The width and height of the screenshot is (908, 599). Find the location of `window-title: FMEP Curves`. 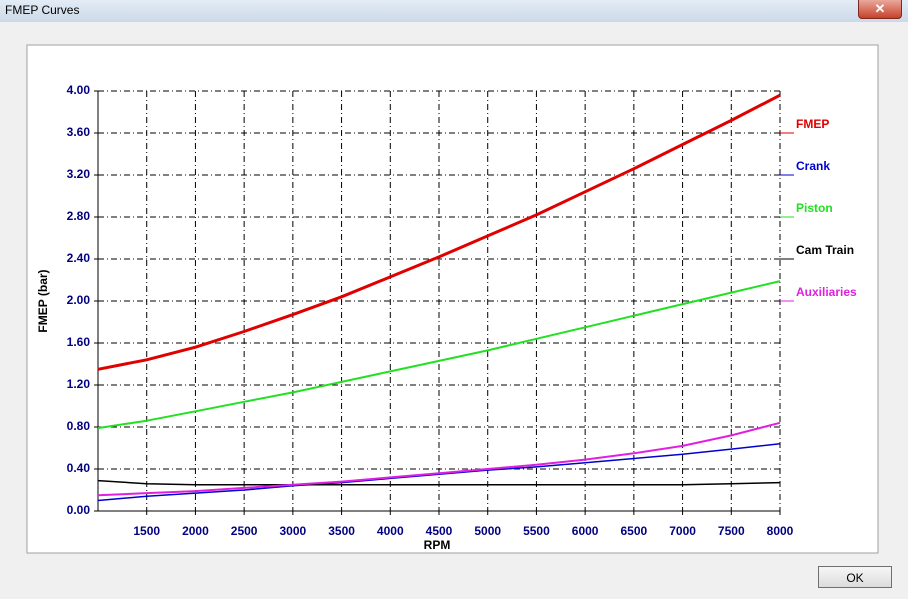

window-title: FMEP Curves is located at coordinates (42, 10).